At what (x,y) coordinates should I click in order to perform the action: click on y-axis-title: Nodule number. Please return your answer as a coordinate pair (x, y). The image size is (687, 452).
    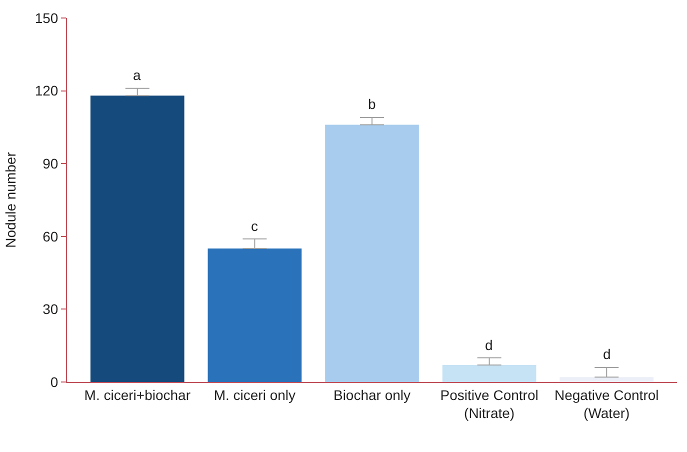
    Looking at the image, I should click on (10, 200).